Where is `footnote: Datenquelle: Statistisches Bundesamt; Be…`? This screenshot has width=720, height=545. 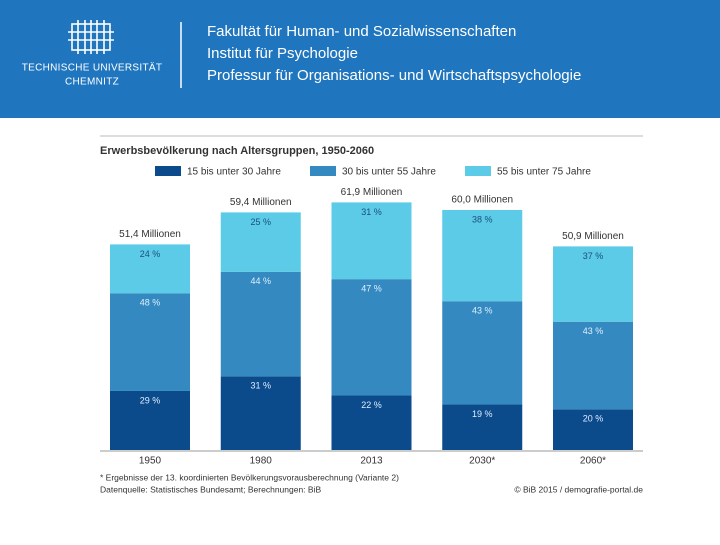
footnote: Datenquelle: Statistisches Bundesamt; Be… is located at coordinates (210, 489).